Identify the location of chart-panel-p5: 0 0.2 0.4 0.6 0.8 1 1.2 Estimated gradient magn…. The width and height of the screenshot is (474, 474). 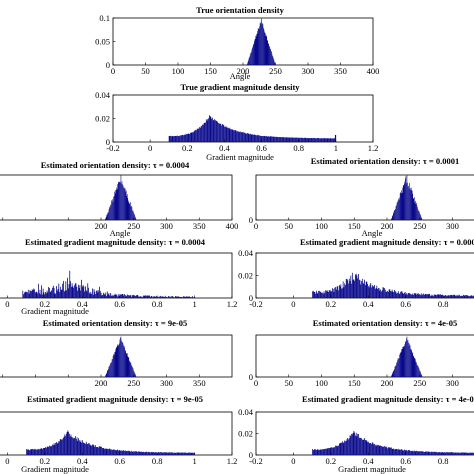
(118, 276).